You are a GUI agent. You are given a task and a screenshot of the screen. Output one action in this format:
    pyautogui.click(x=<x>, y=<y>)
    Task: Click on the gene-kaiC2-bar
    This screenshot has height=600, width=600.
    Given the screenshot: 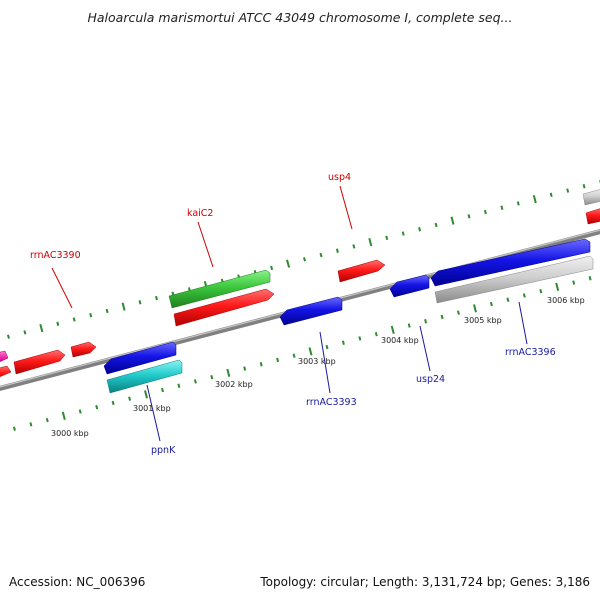 What is the action you would take?
    pyautogui.click(x=219, y=289)
    